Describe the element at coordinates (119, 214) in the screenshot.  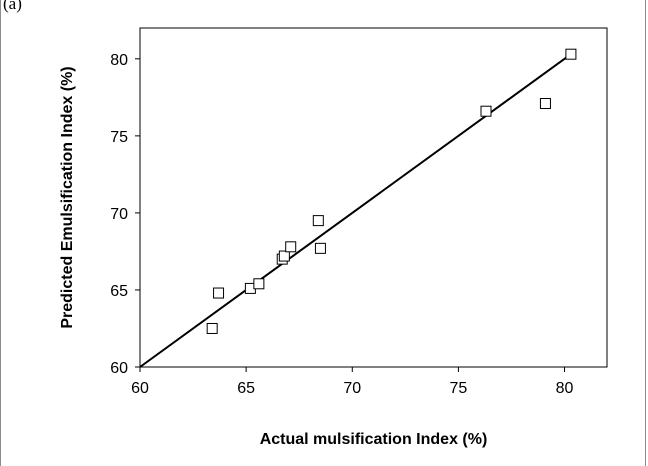
I see `y-tick-label: 70` at that location.